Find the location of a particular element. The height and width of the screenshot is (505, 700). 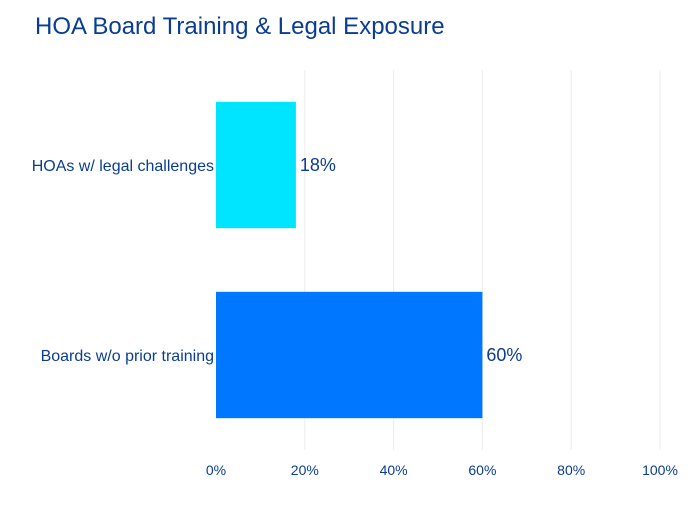

x-tick-label: 20% is located at coordinates (305, 470).